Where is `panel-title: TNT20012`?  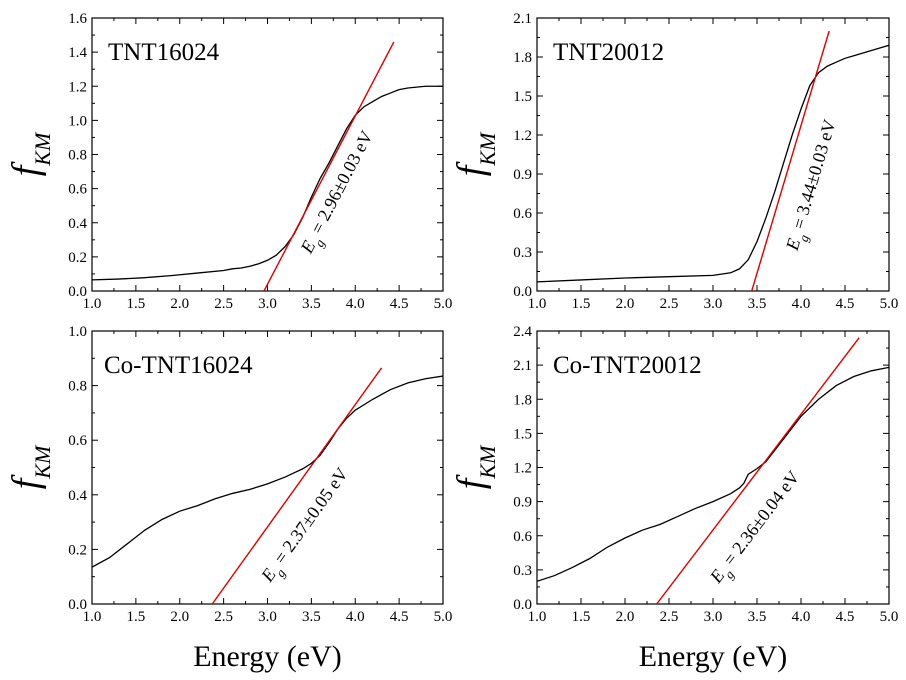 panel-title: TNT20012 is located at coordinates (608, 52).